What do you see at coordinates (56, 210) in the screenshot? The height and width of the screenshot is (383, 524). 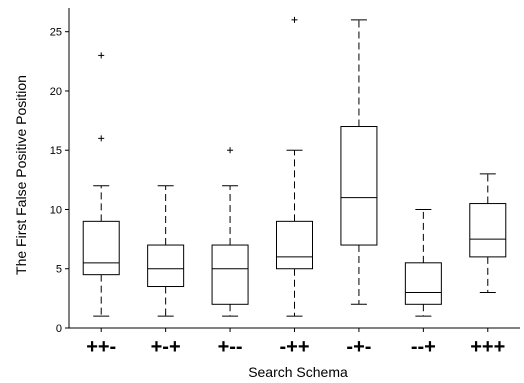 I see `y-tick-label: 10` at bounding box center [56, 210].